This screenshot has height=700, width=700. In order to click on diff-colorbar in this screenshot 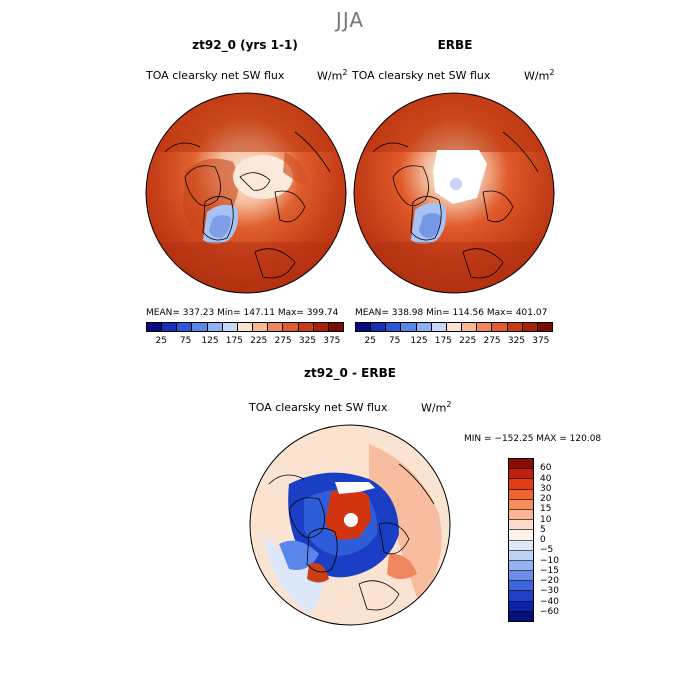, I will do `click(521, 540)`.